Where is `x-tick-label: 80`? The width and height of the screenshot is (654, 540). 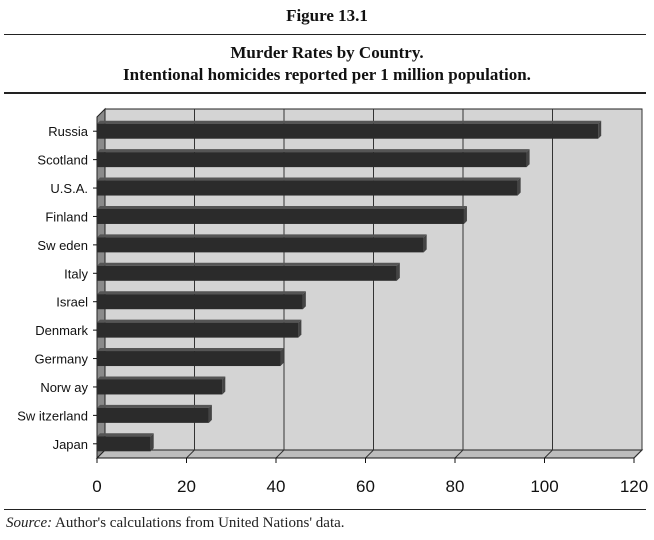 x-tick-label: 80 is located at coordinates (455, 486).